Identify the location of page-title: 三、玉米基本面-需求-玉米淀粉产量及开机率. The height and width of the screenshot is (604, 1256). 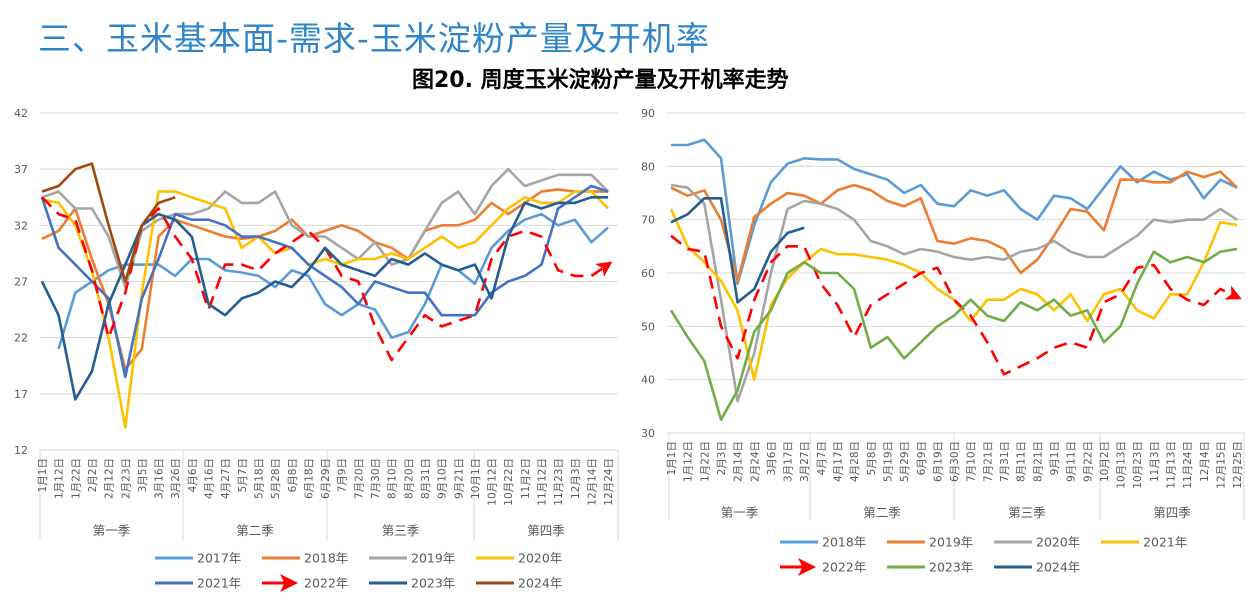
(374, 38).